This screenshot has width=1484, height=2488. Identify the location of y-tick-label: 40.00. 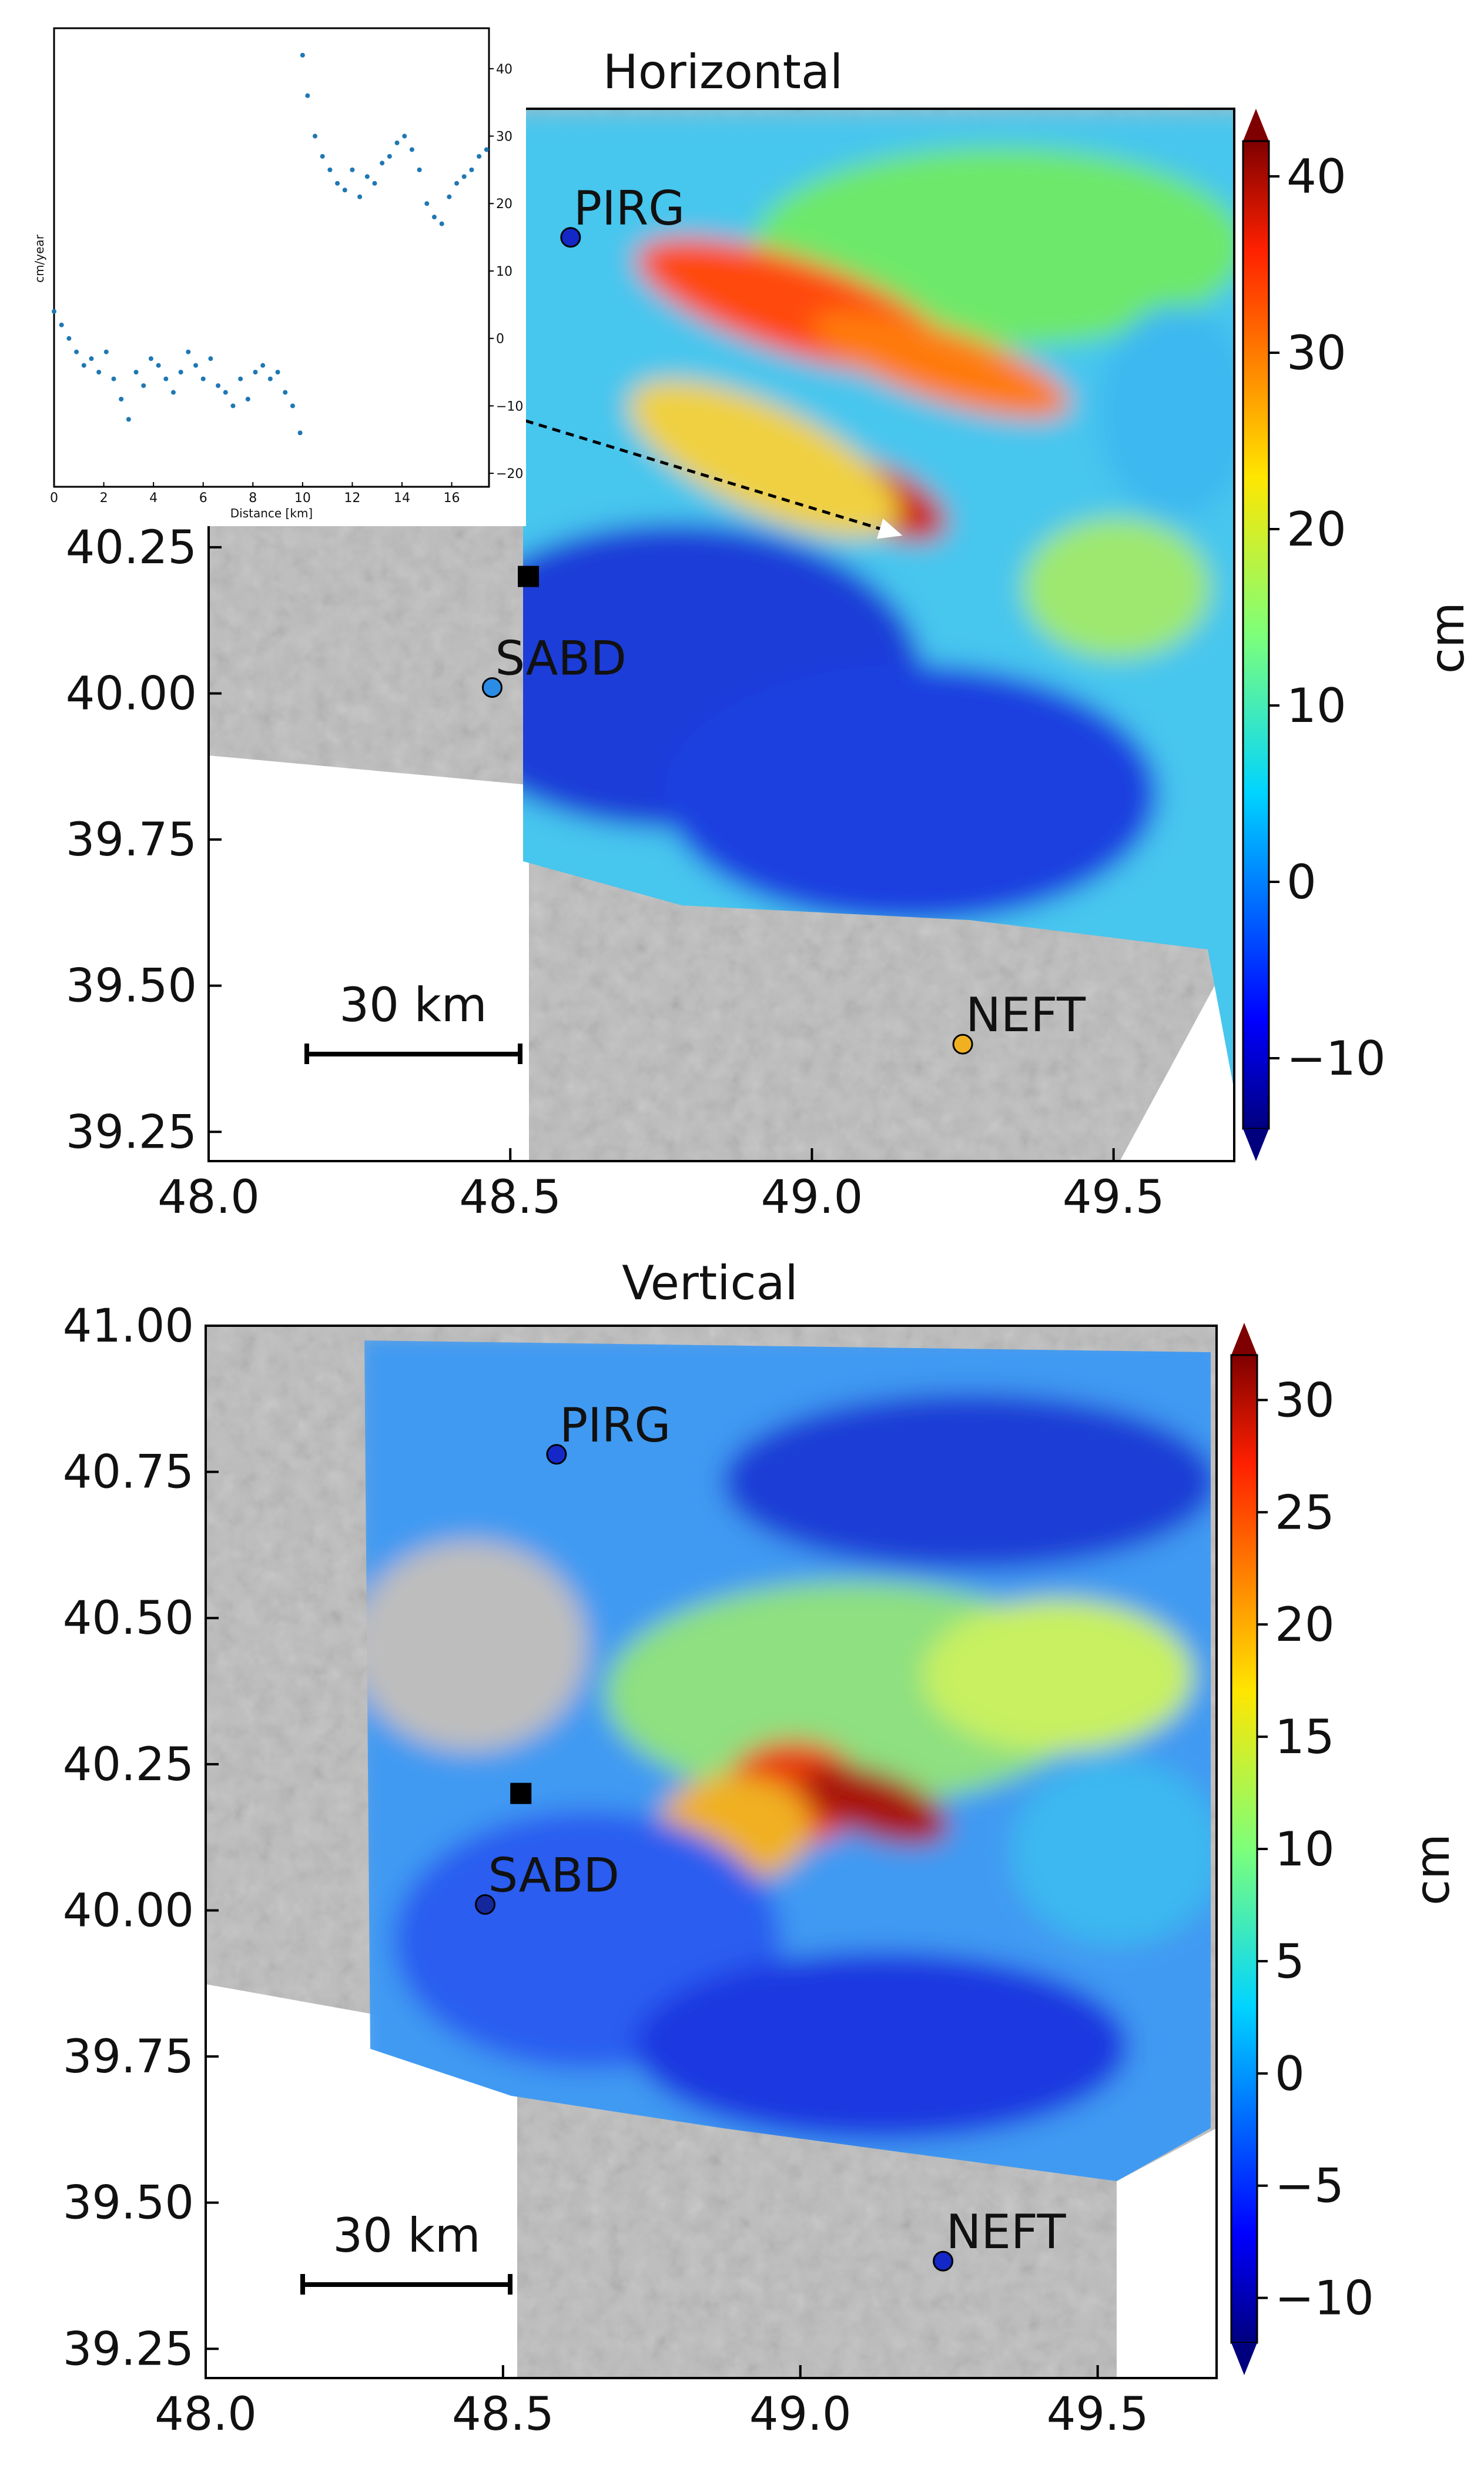
(128, 1910).